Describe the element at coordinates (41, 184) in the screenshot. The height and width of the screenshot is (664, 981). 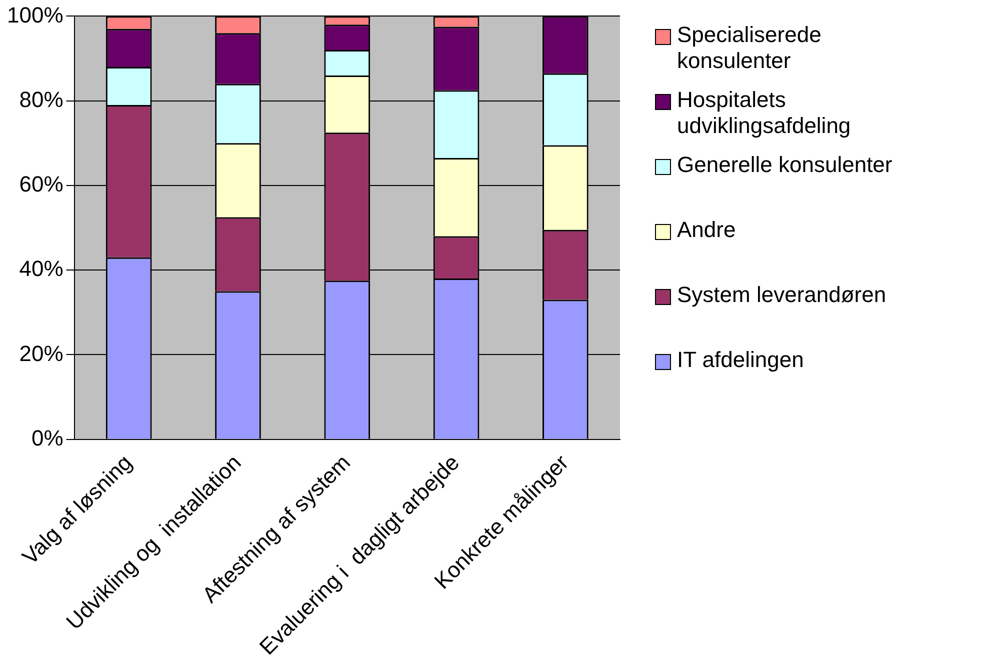
I see `y-tick-label: 60%` at that location.